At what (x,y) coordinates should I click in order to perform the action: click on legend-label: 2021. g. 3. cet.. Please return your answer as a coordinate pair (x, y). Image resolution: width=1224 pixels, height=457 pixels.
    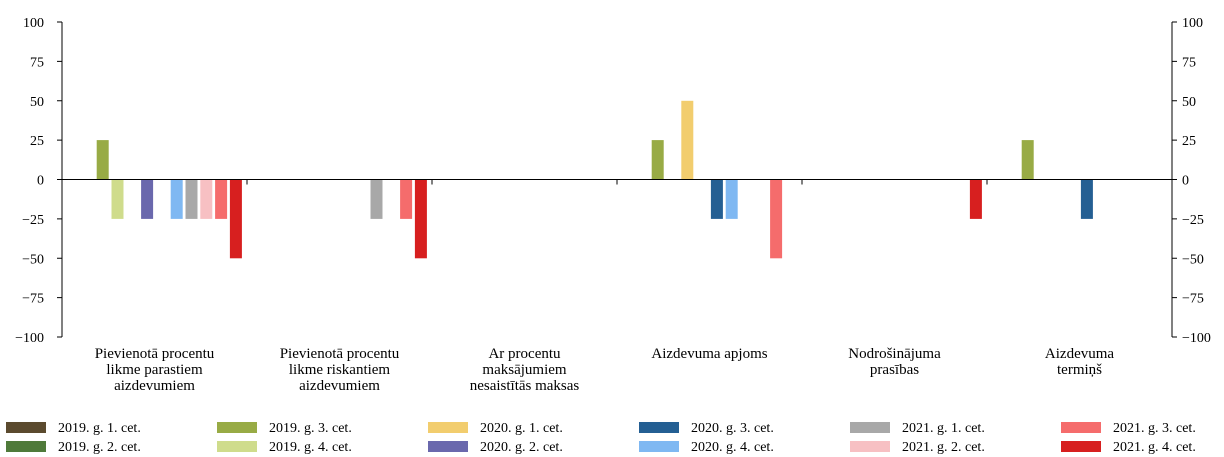
    Looking at the image, I should click on (1154, 428).